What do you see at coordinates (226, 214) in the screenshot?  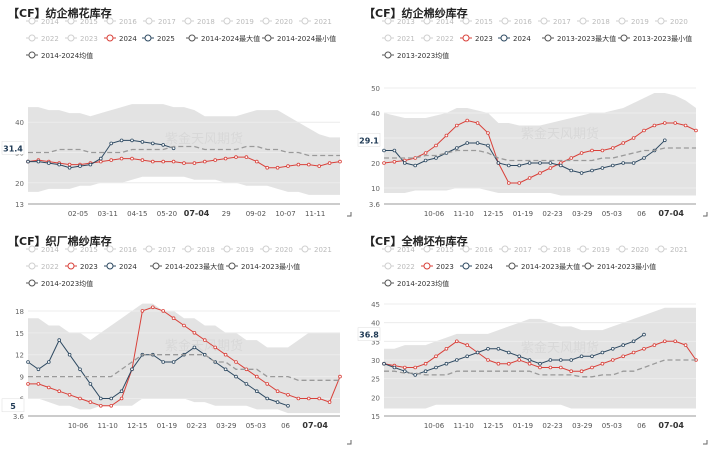 I see `x-tick-label: 29` at bounding box center [226, 214].